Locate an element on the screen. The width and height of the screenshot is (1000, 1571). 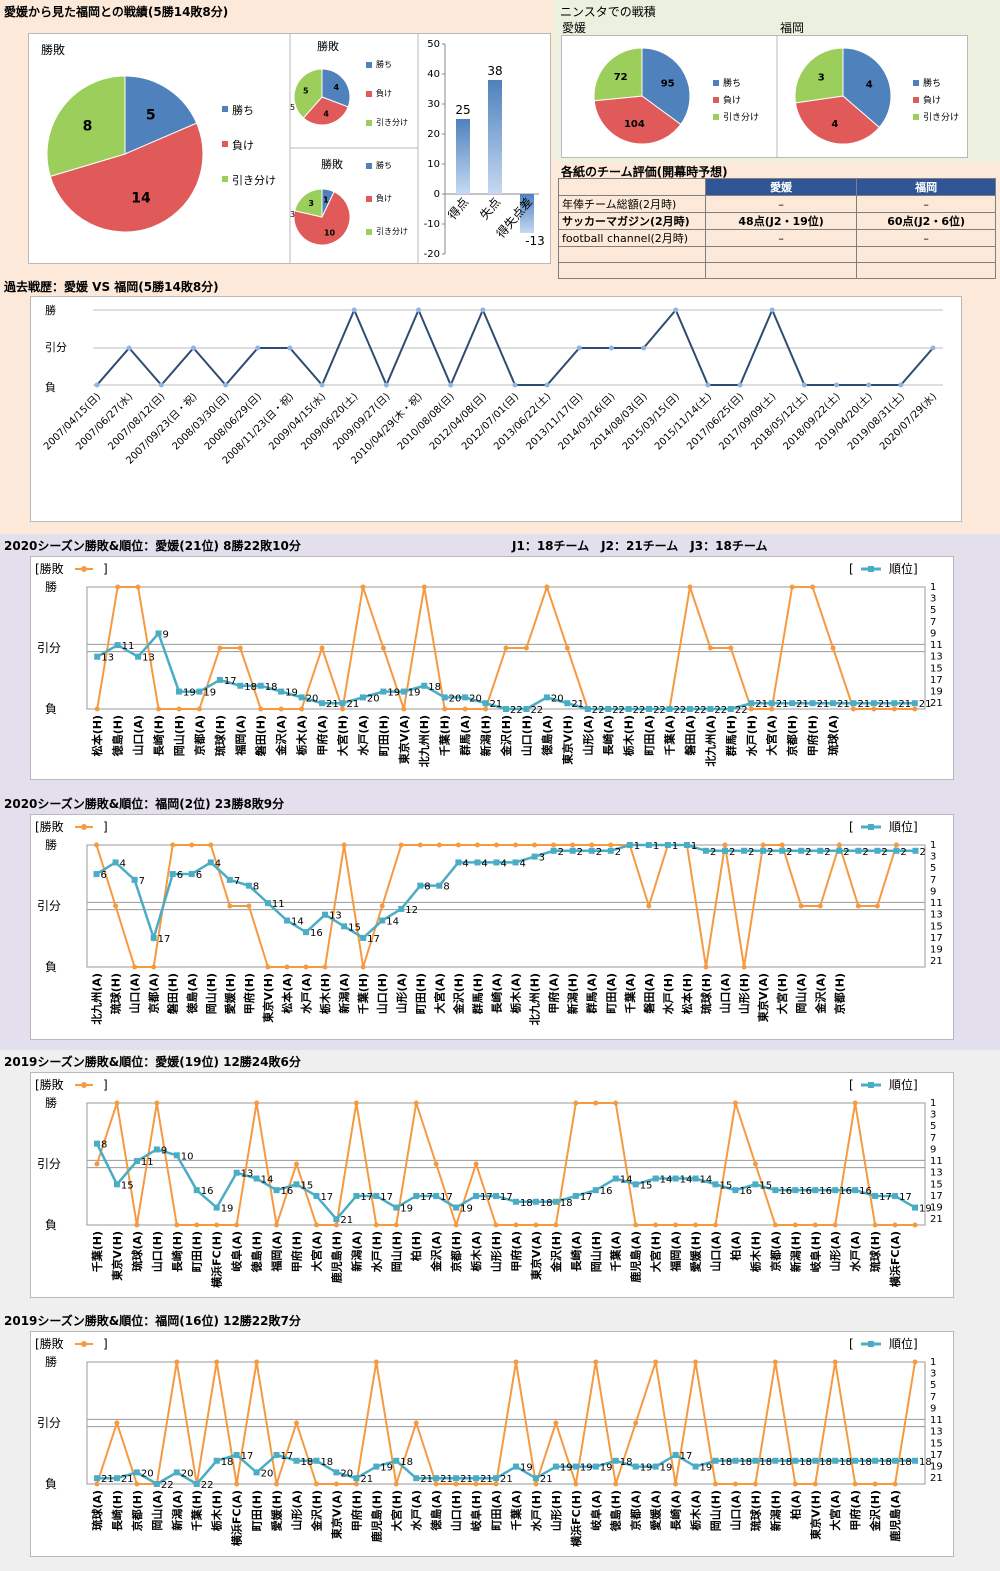
rank-tick-label: 9 is located at coordinates (933, 891).